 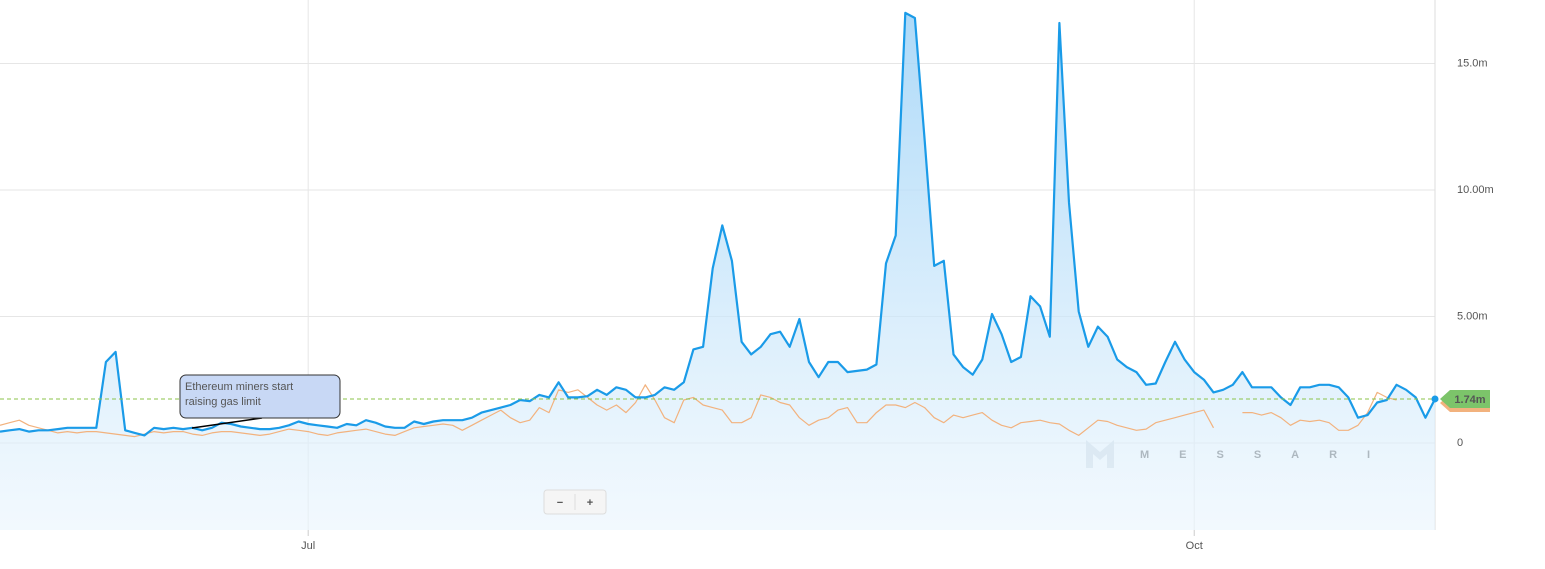 What do you see at coordinates (1475, 190) in the screenshot?
I see `y-tick-label: 10.00m` at bounding box center [1475, 190].